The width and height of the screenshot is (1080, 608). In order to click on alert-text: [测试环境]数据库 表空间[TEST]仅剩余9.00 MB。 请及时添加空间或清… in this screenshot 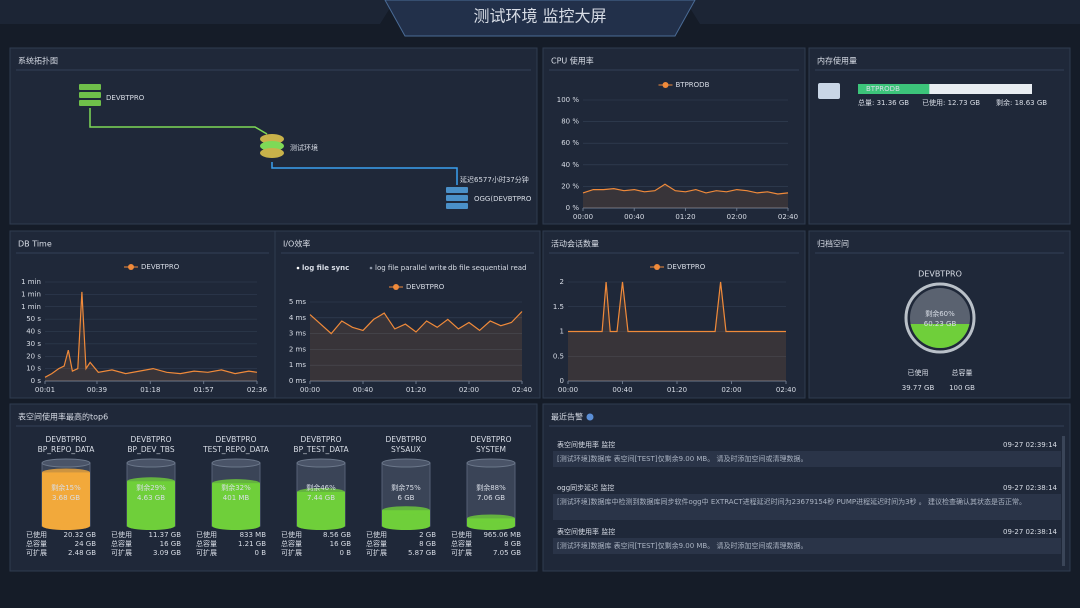, I will do `click(807, 546)`.